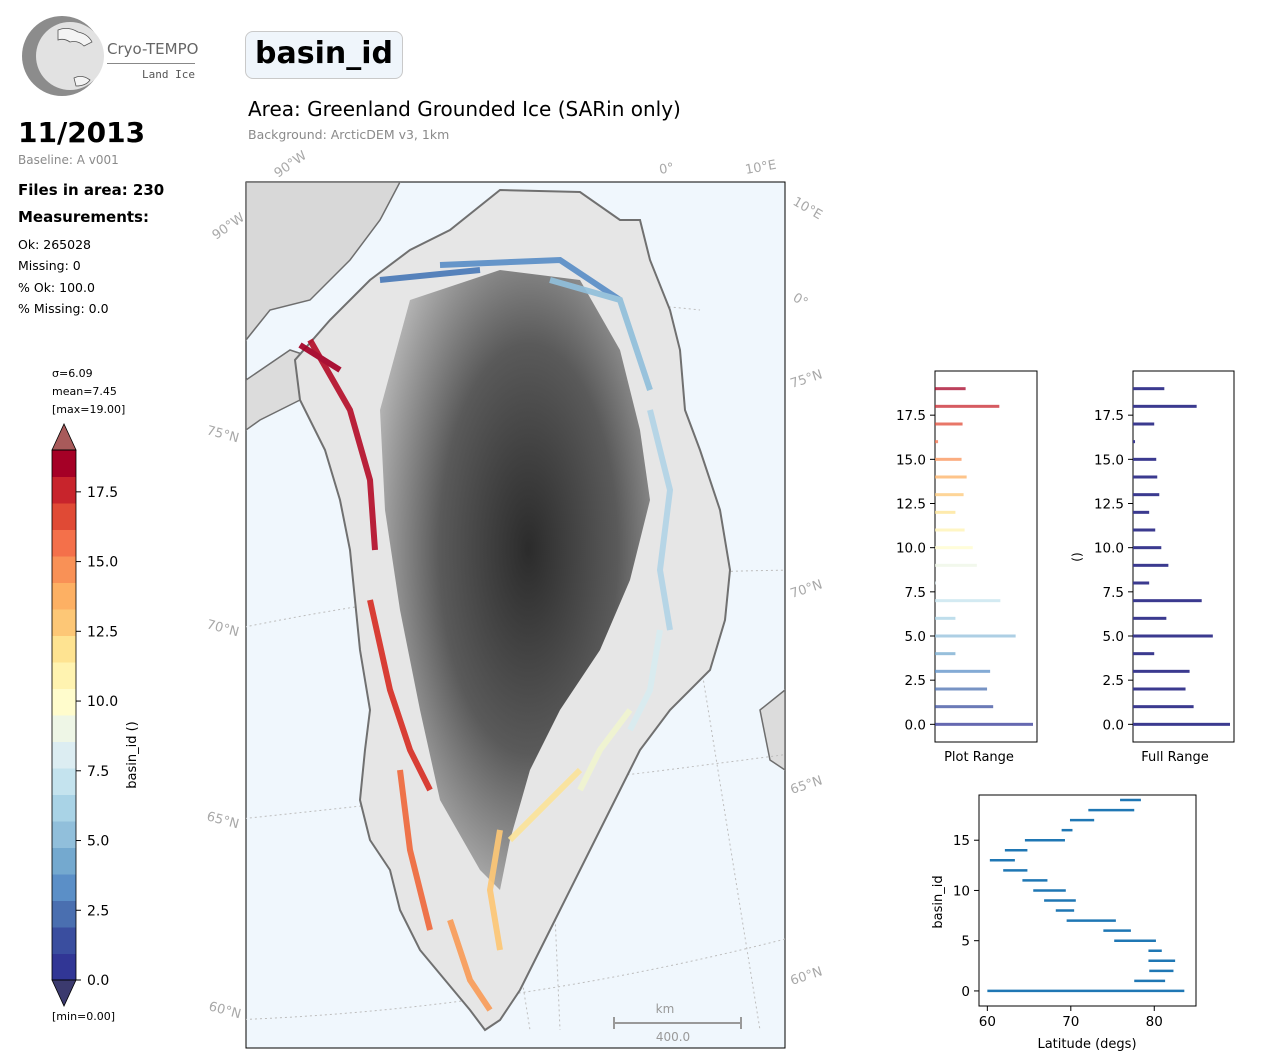 This screenshot has width=1272, height=1060. I want to click on colorbar-max-arrow, so click(64, 437).